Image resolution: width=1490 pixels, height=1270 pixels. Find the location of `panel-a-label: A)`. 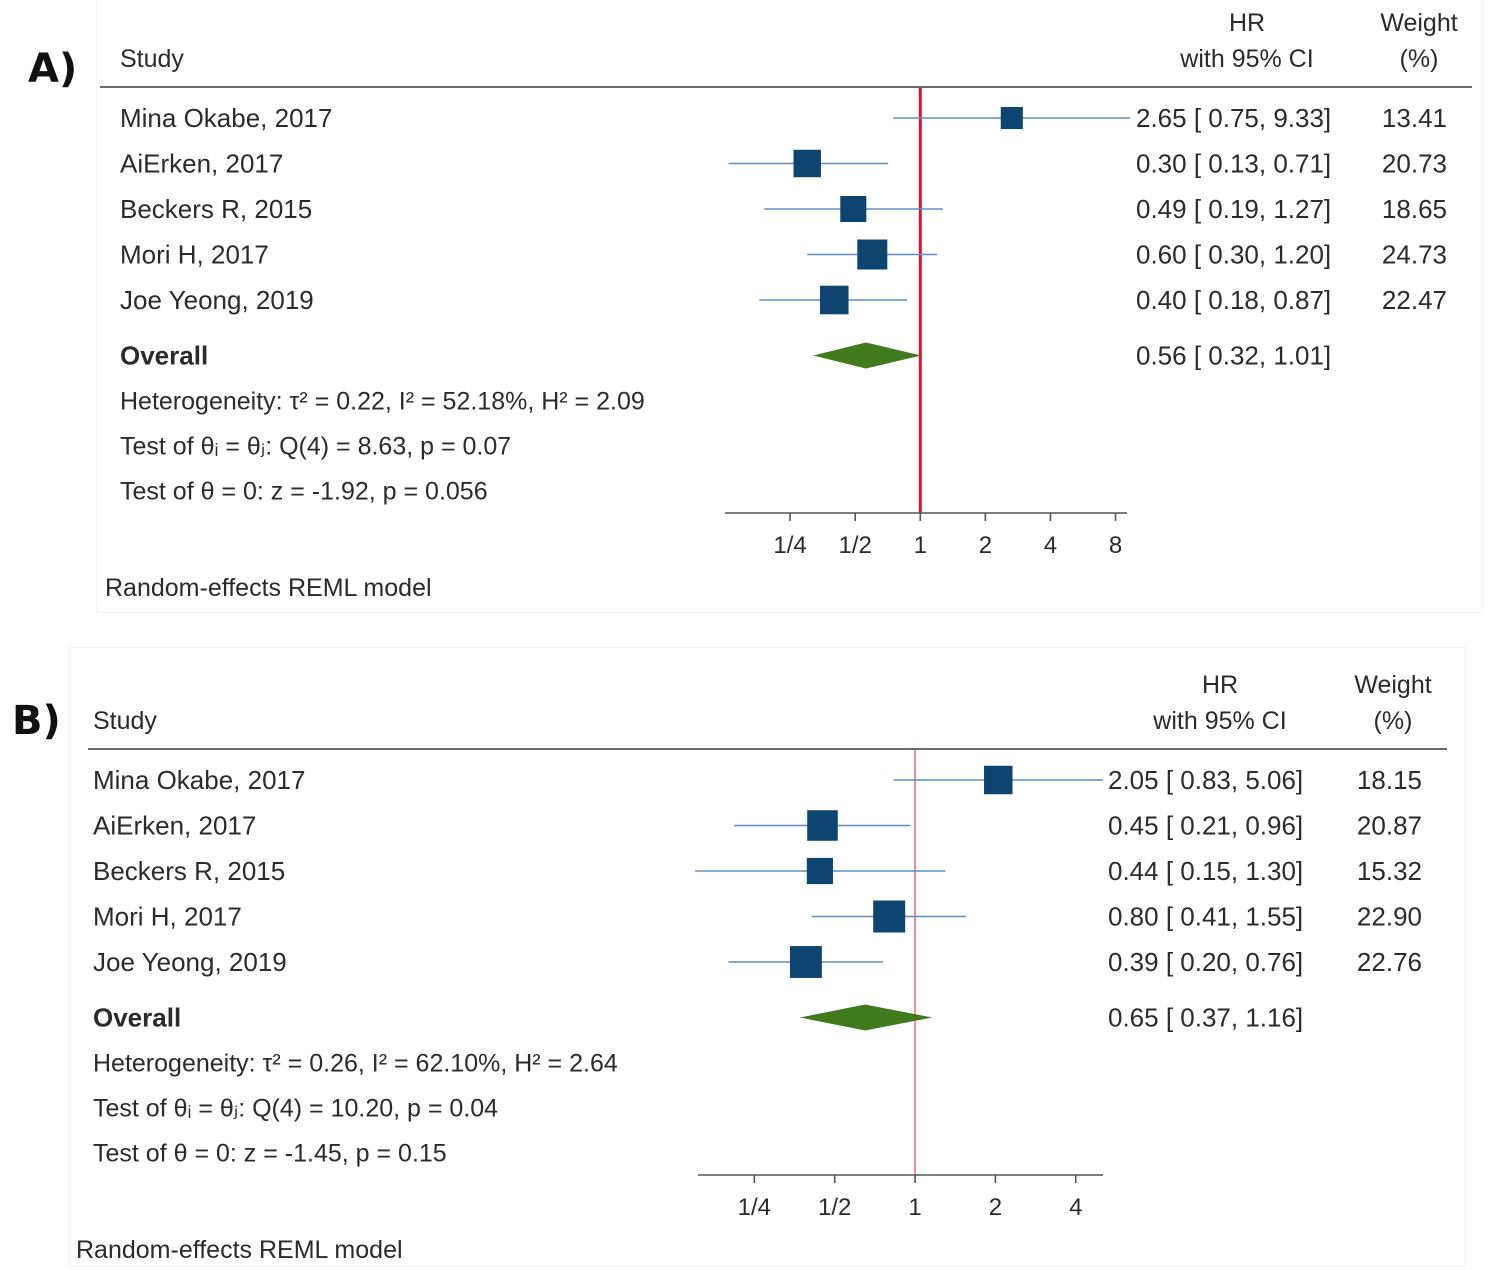

panel-a-label: A) is located at coordinates (53, 69).